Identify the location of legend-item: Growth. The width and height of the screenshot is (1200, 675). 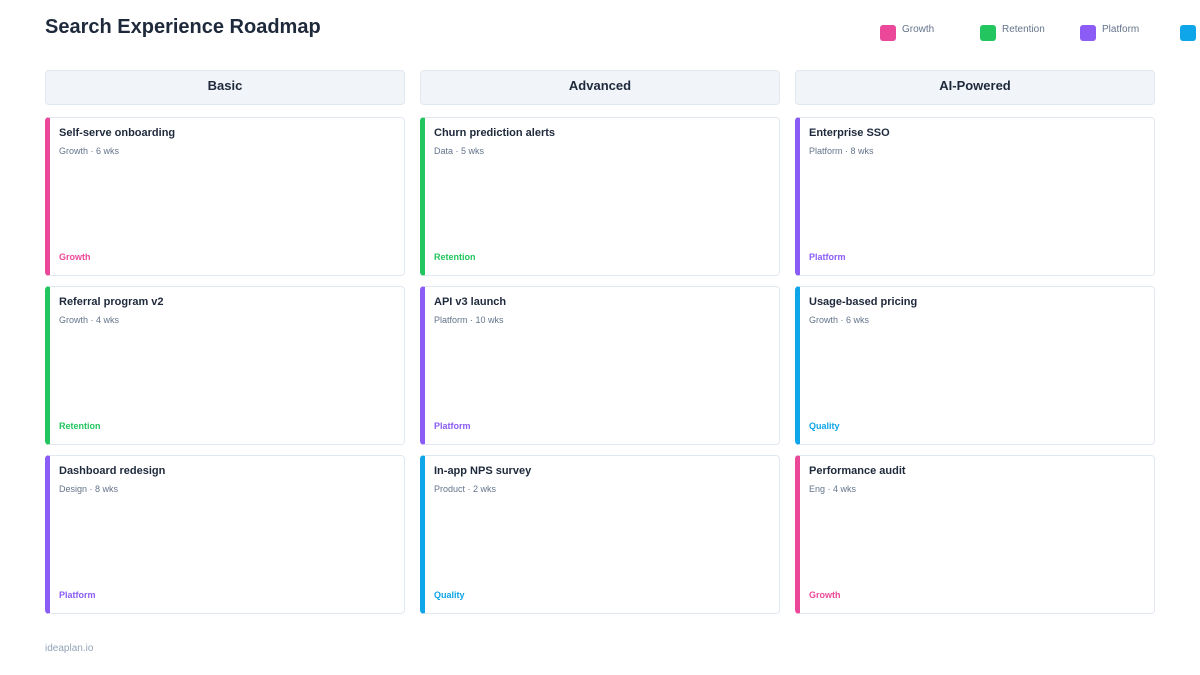
(930, 32).